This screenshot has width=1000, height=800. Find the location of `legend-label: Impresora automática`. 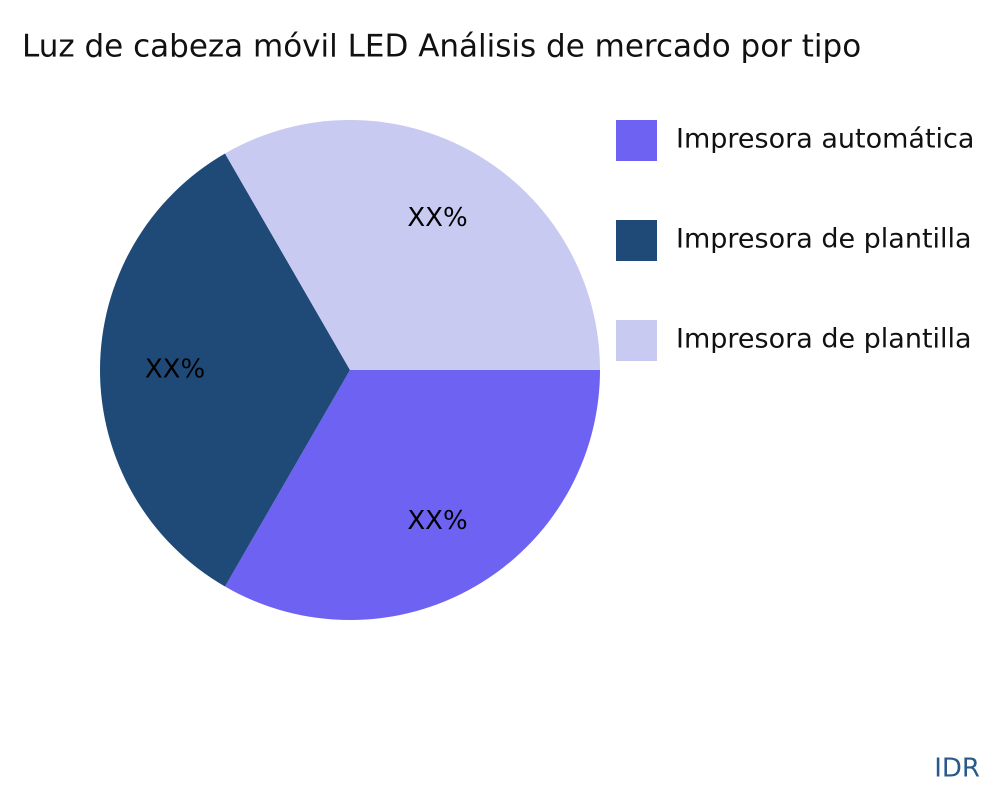

legend-label: Impresora automática is located at coordinates (825, 139).